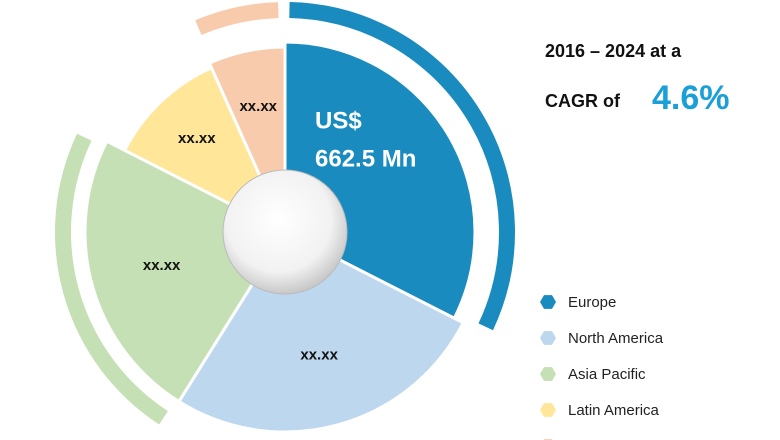  Describe the element at coordinates (285, 232) in the screenshot. I see `center-hole` at that location.